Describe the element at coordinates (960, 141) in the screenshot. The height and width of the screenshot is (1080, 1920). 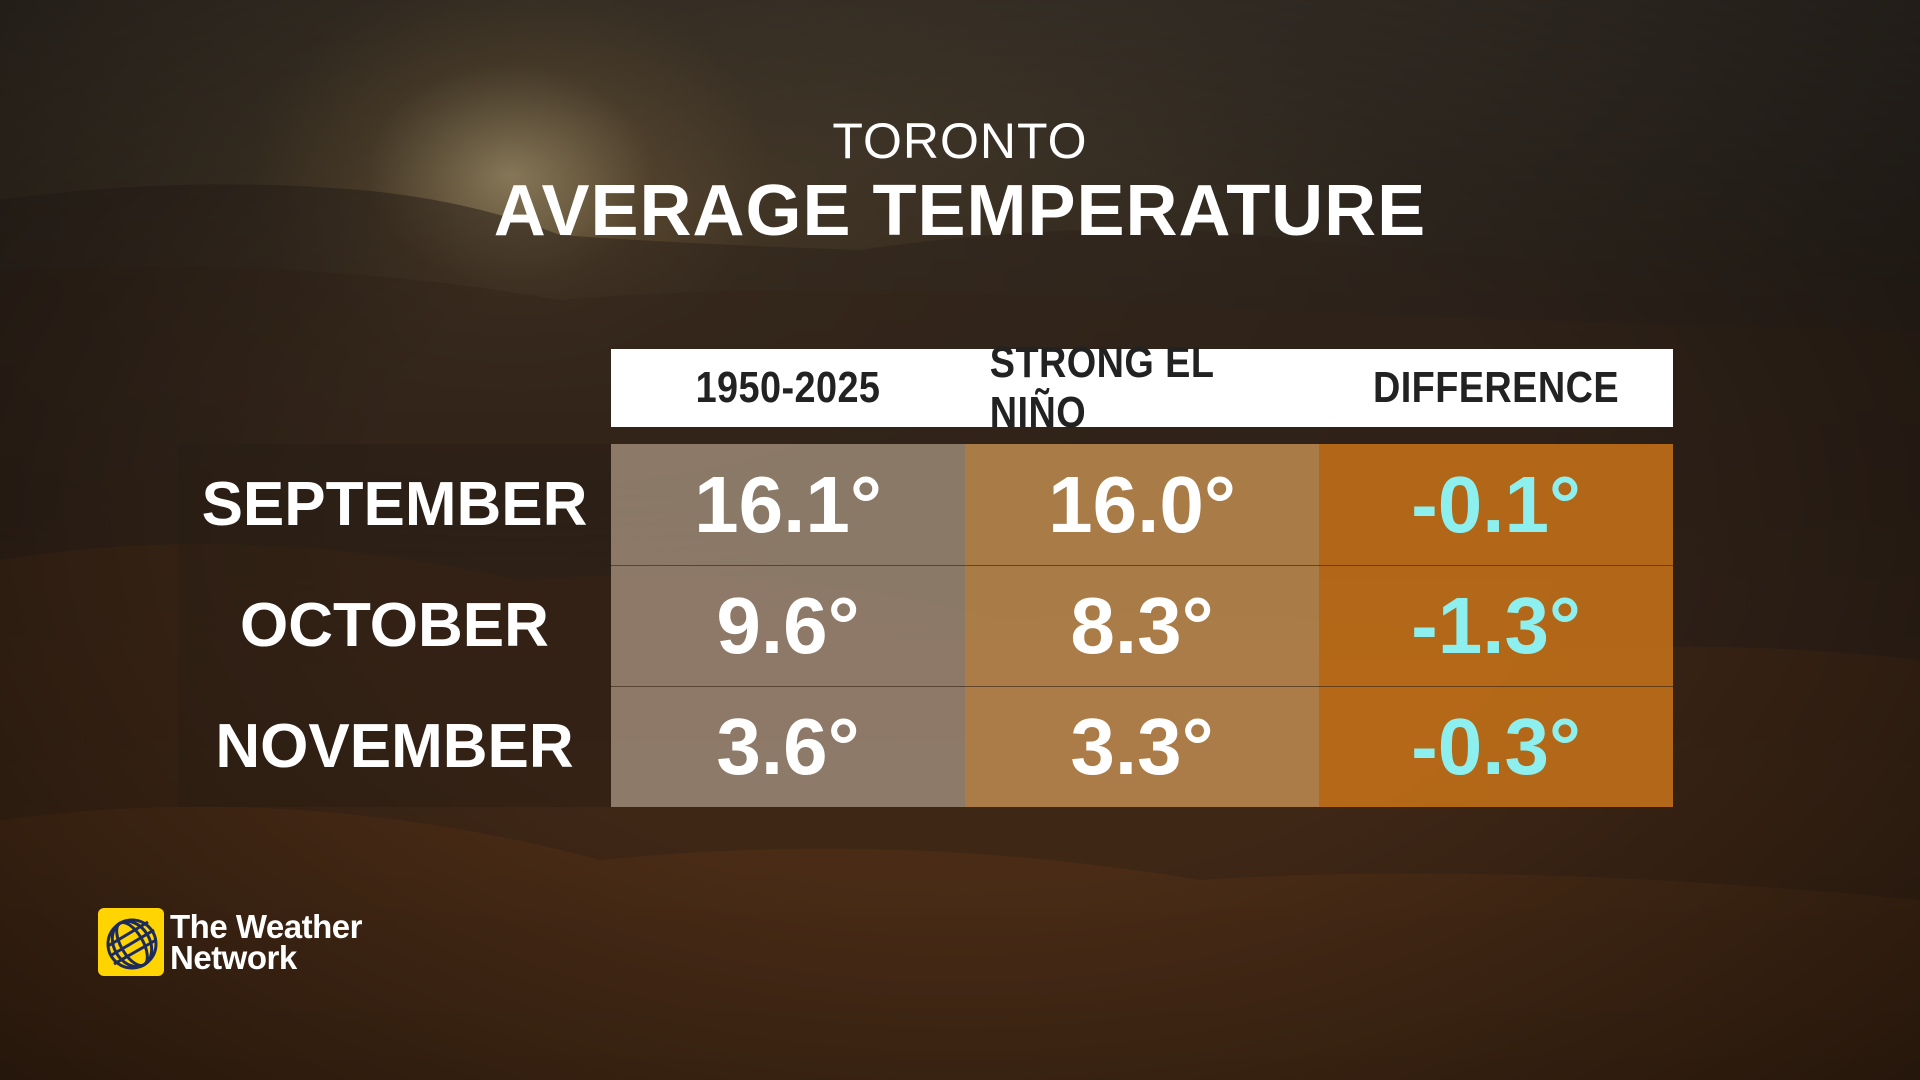
I see `chart-subtitle: TORONTO` at that location.